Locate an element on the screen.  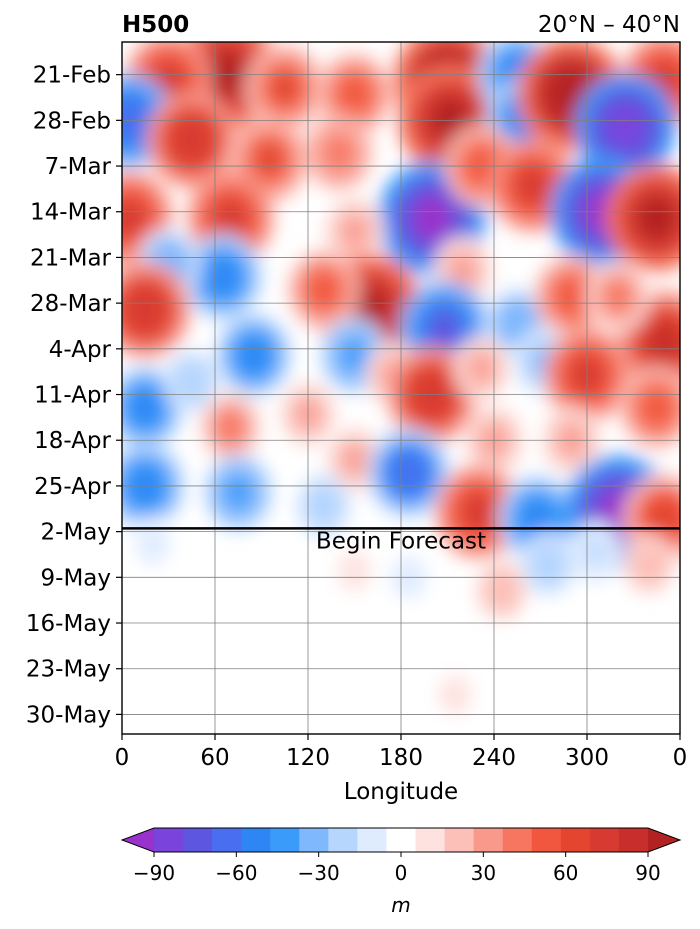
colorbar: −90 −60 −30 0 30 60 90 is located at coordinates (401, 856).